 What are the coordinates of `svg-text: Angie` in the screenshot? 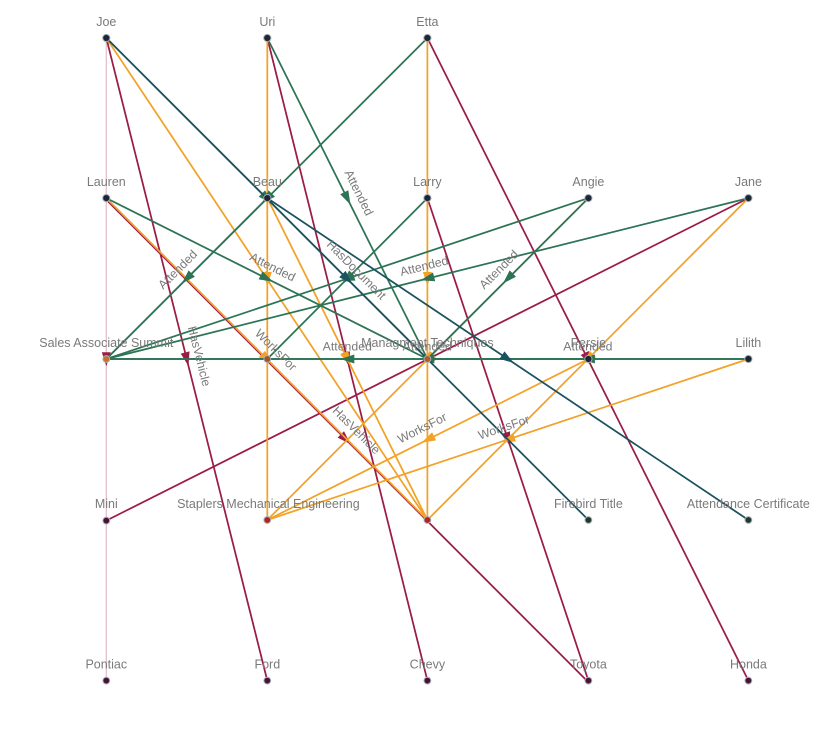 It's located at (588, 182).